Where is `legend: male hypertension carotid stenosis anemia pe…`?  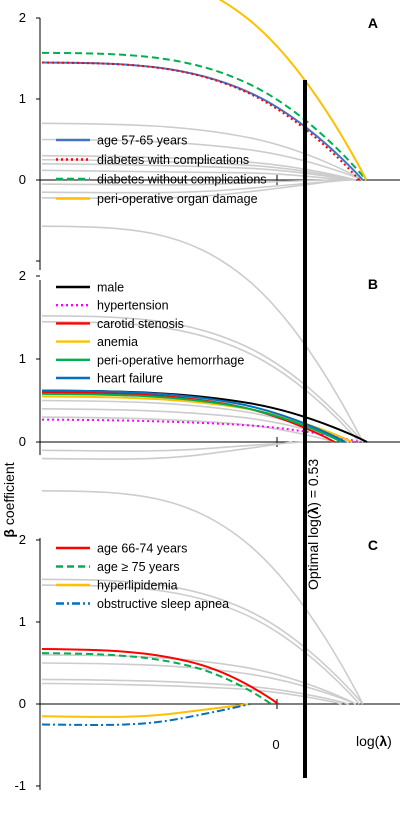
legend: male hypertension carotid stenosis anemia pe… is located at coordinates (150, 333).